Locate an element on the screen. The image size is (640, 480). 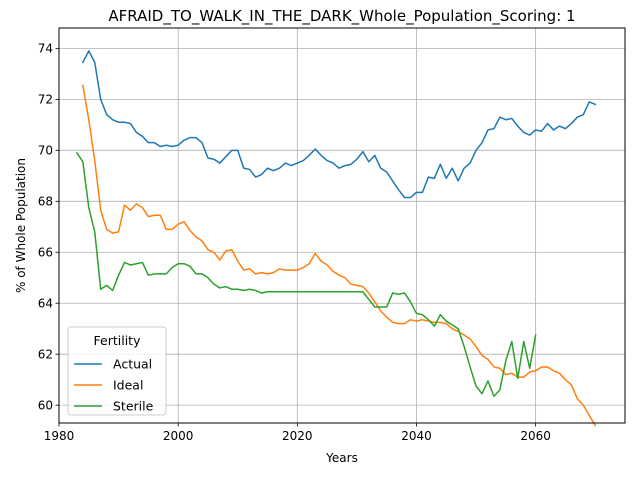
x-tick-label: 2000 is located at coordinates (178, 436).